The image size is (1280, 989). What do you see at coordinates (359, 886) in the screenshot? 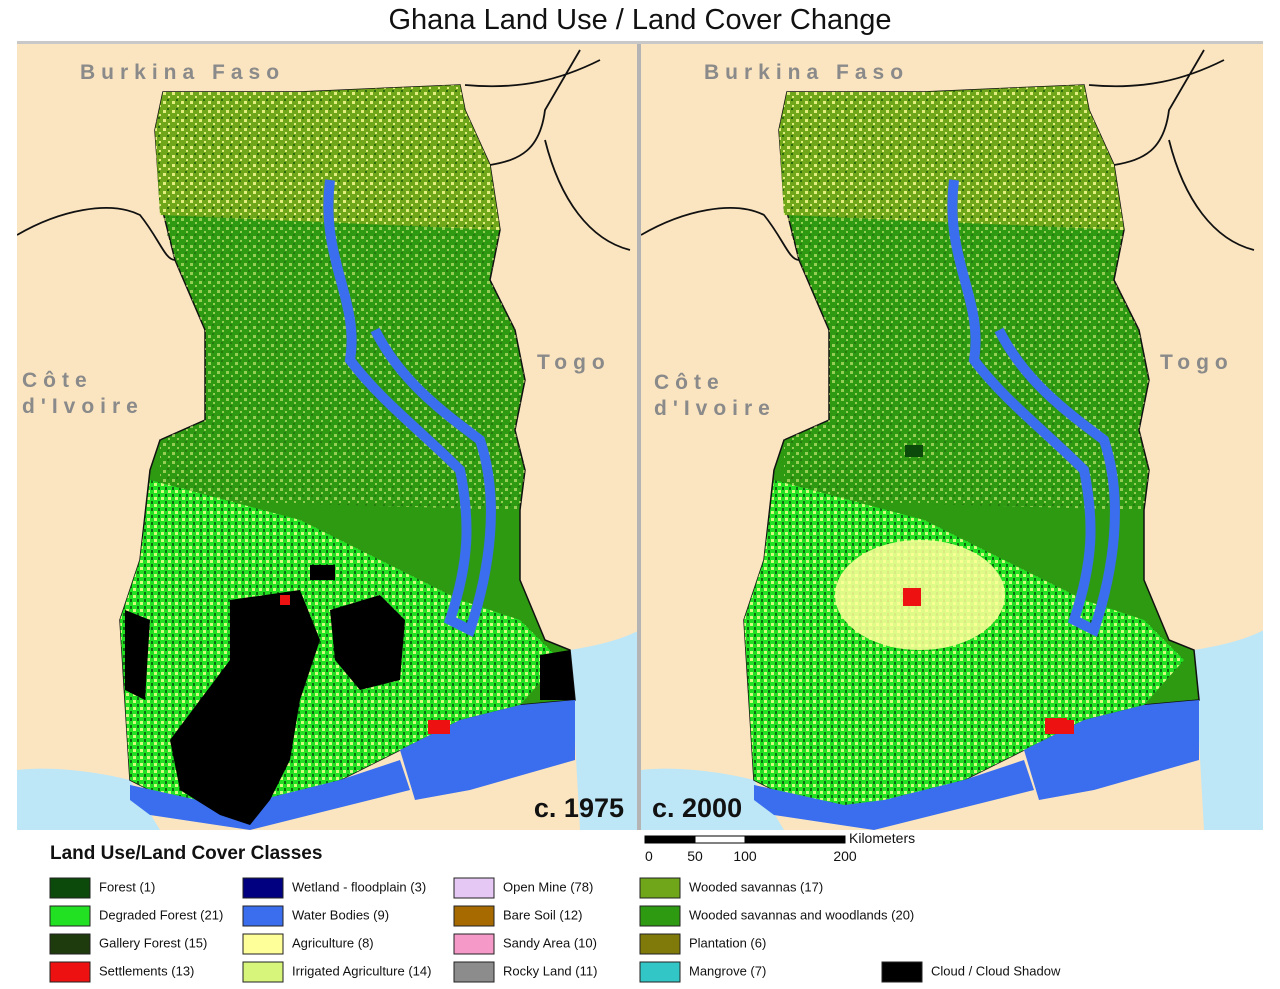
I see `legend-label: Wetland - floodplain (3)` at bounding box center [359, 886].